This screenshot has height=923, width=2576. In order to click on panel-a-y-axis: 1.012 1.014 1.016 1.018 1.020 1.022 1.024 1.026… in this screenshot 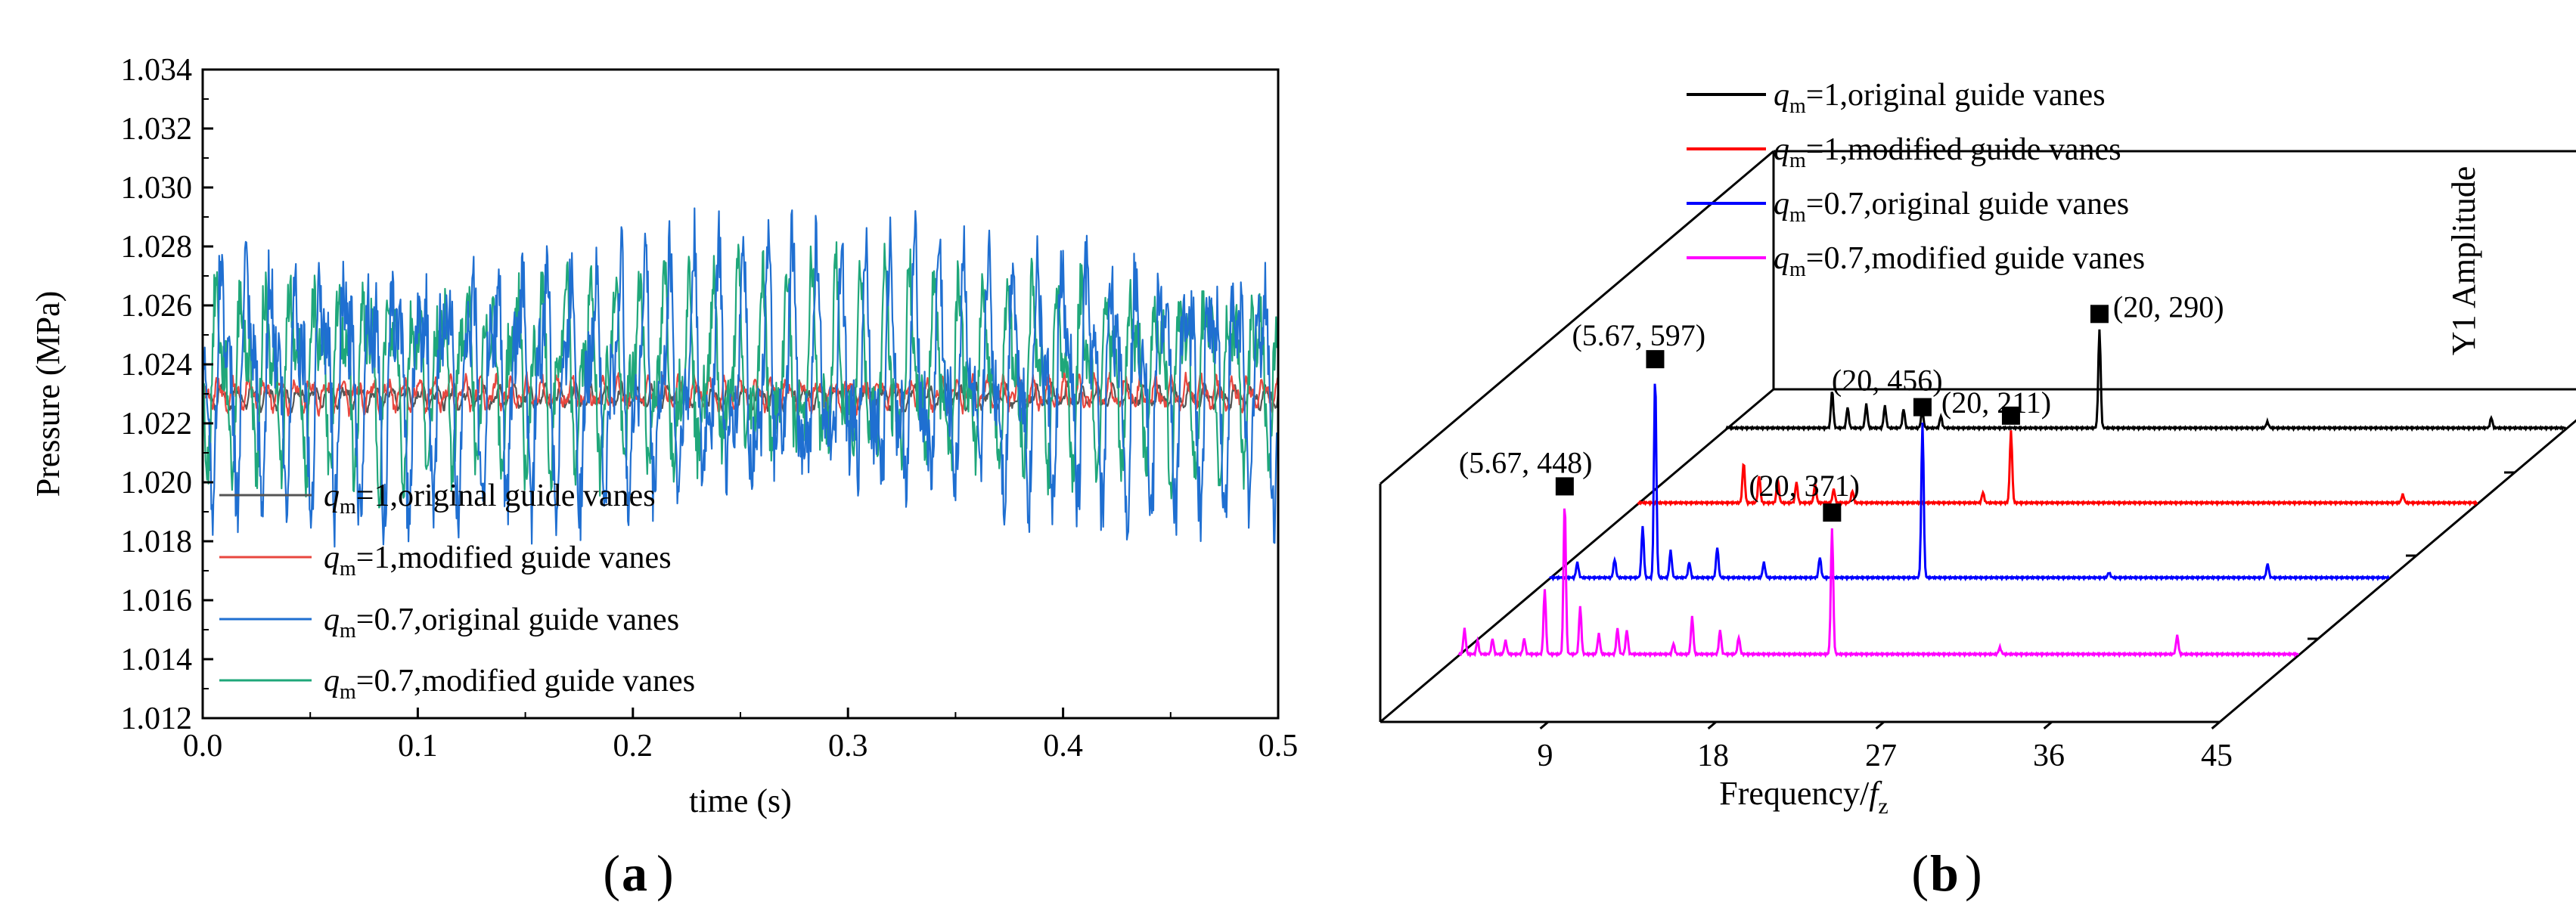, I will do `click(167, 394)`.